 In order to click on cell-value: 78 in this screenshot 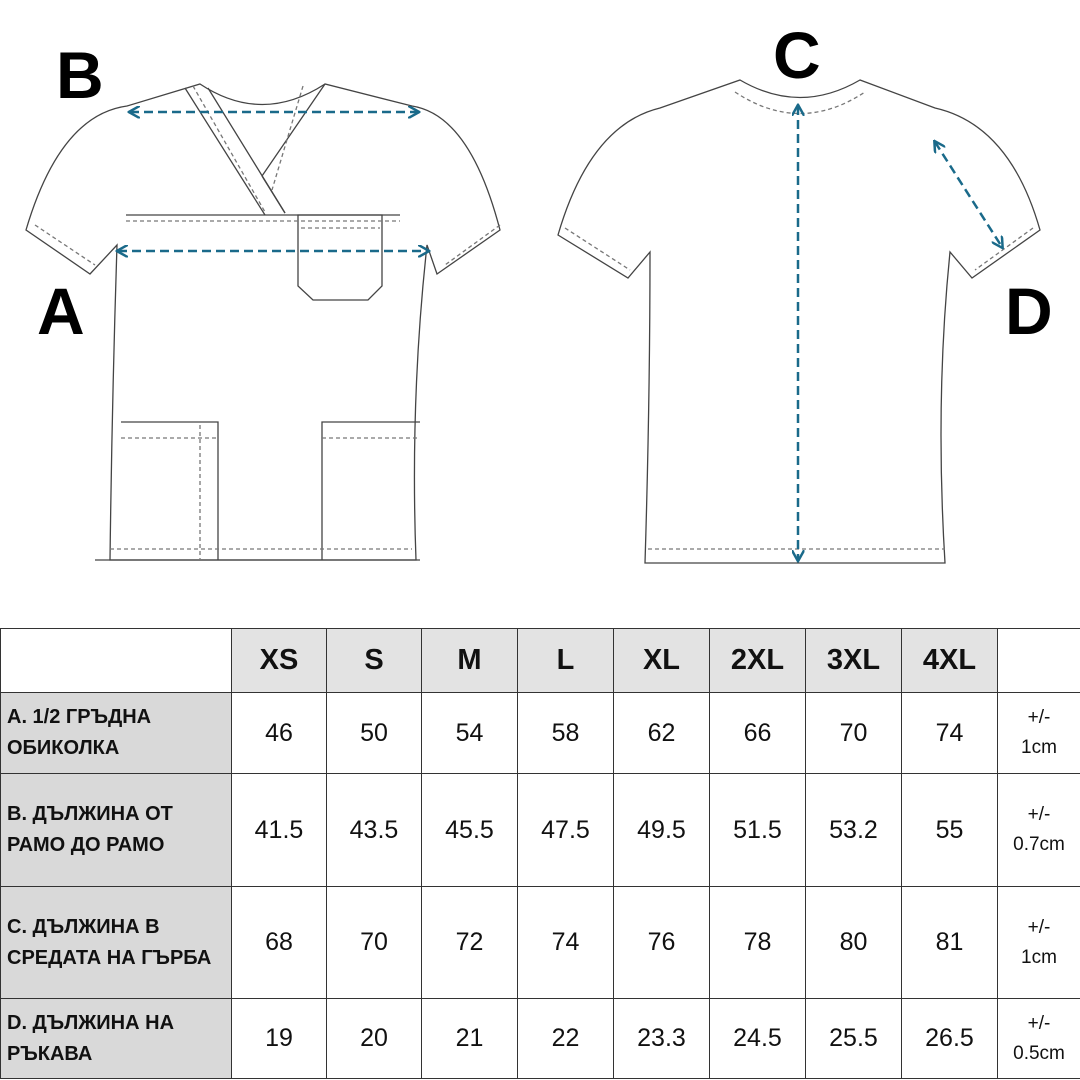, I will do `click(757, 942)`.